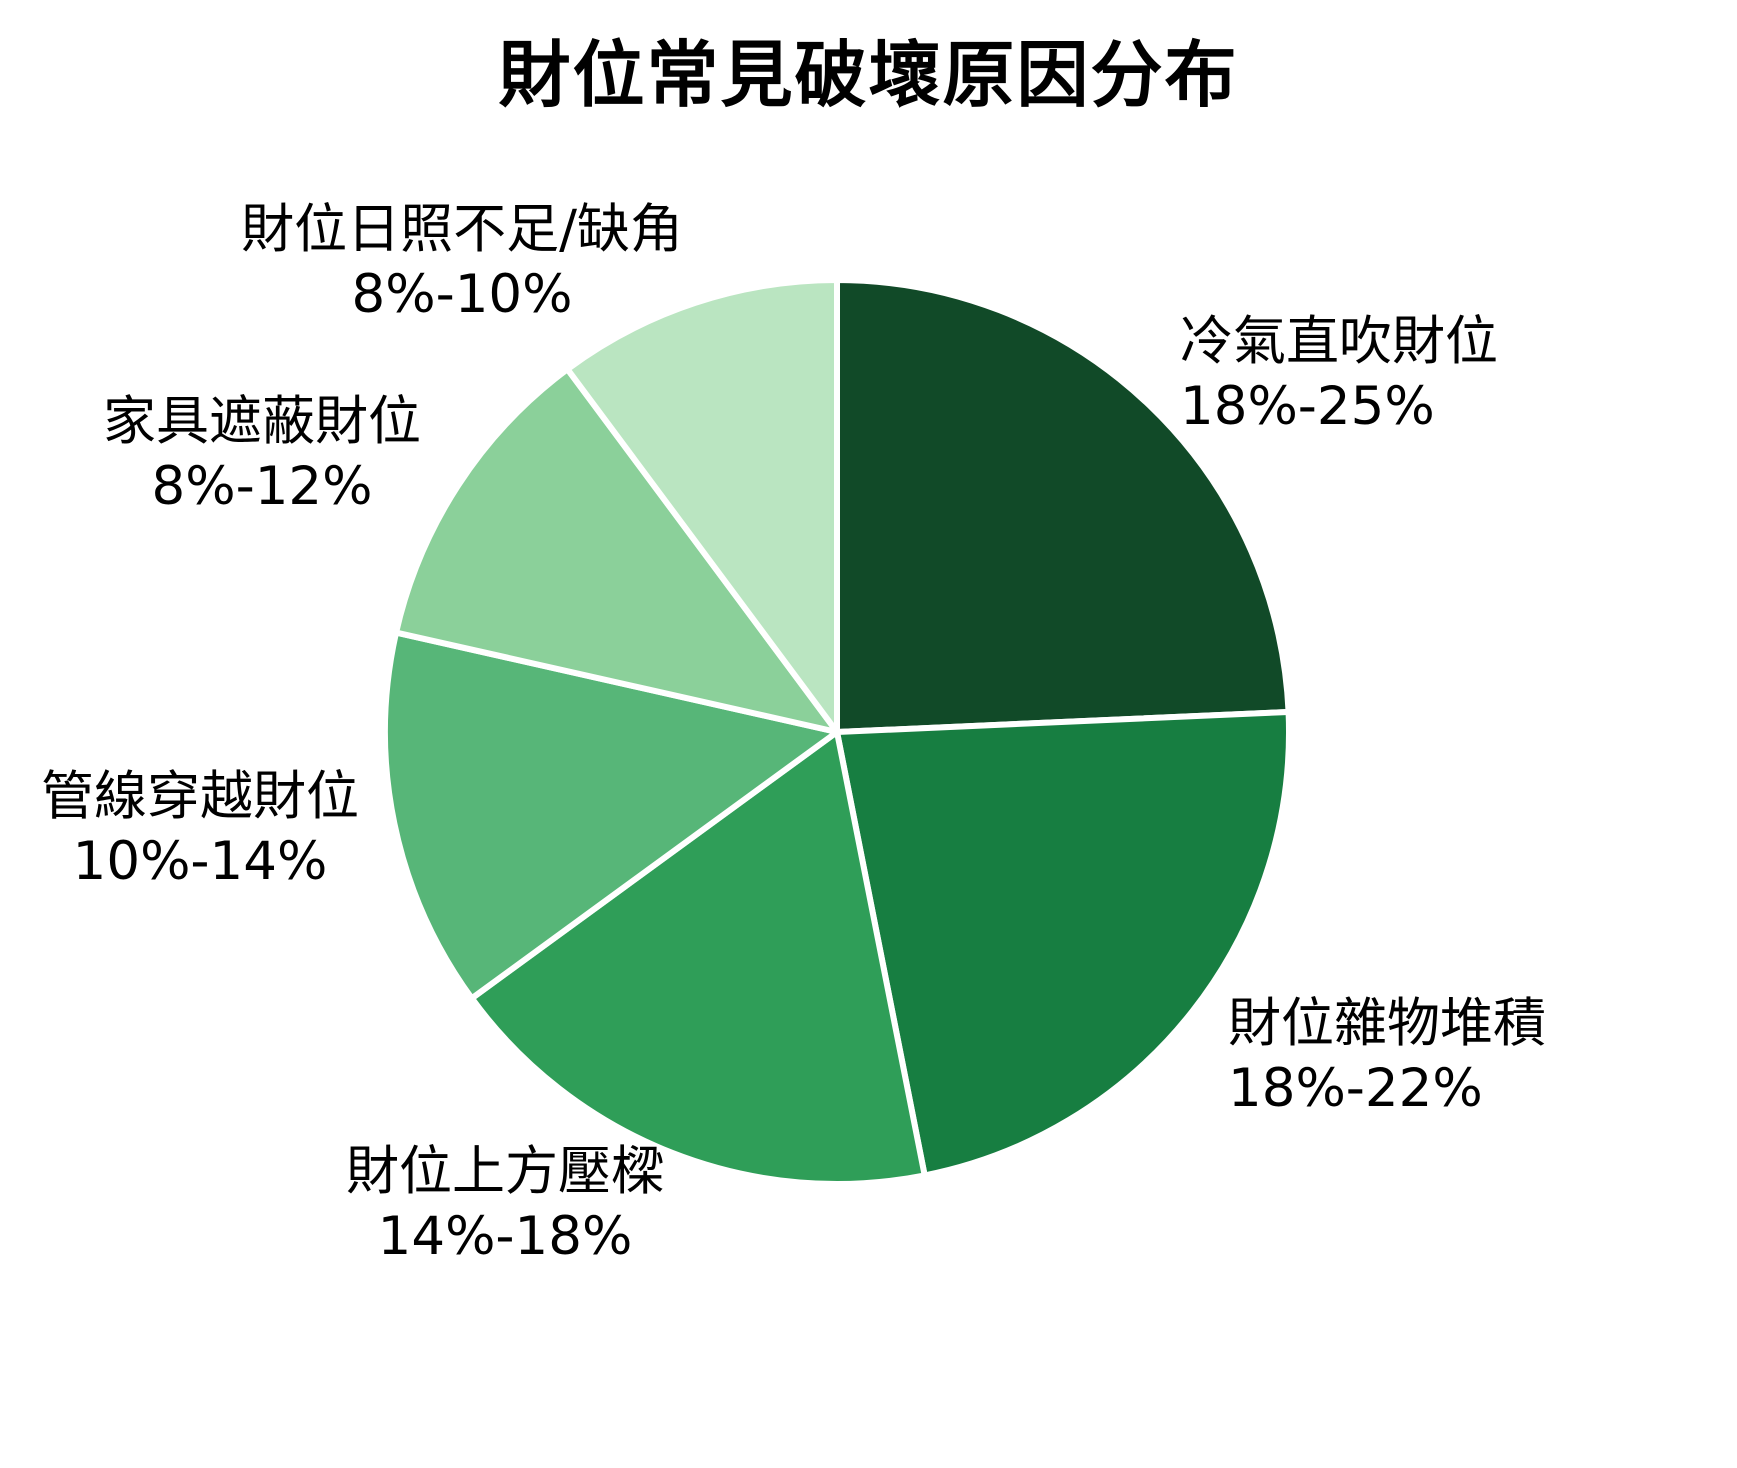 Image resolution: width=1737 pixels, height=1468 pixels. Describe the element at coordinates (462, 262) in the screenshot. I see `pie-label-sunlight: 財位日照不足/缺角 8%-10%` at that location.